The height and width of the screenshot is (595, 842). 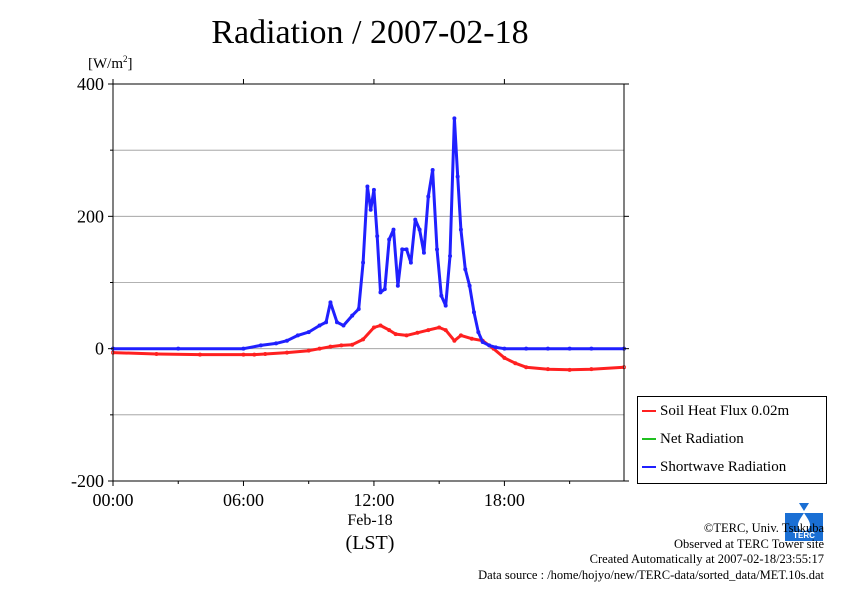 What do you see at coordinates (725, 410) in the screenshot?
I see `legend-label-soil-heat-flux: Soil Heat Flux 0.02m` at bounding box center [725, 410].